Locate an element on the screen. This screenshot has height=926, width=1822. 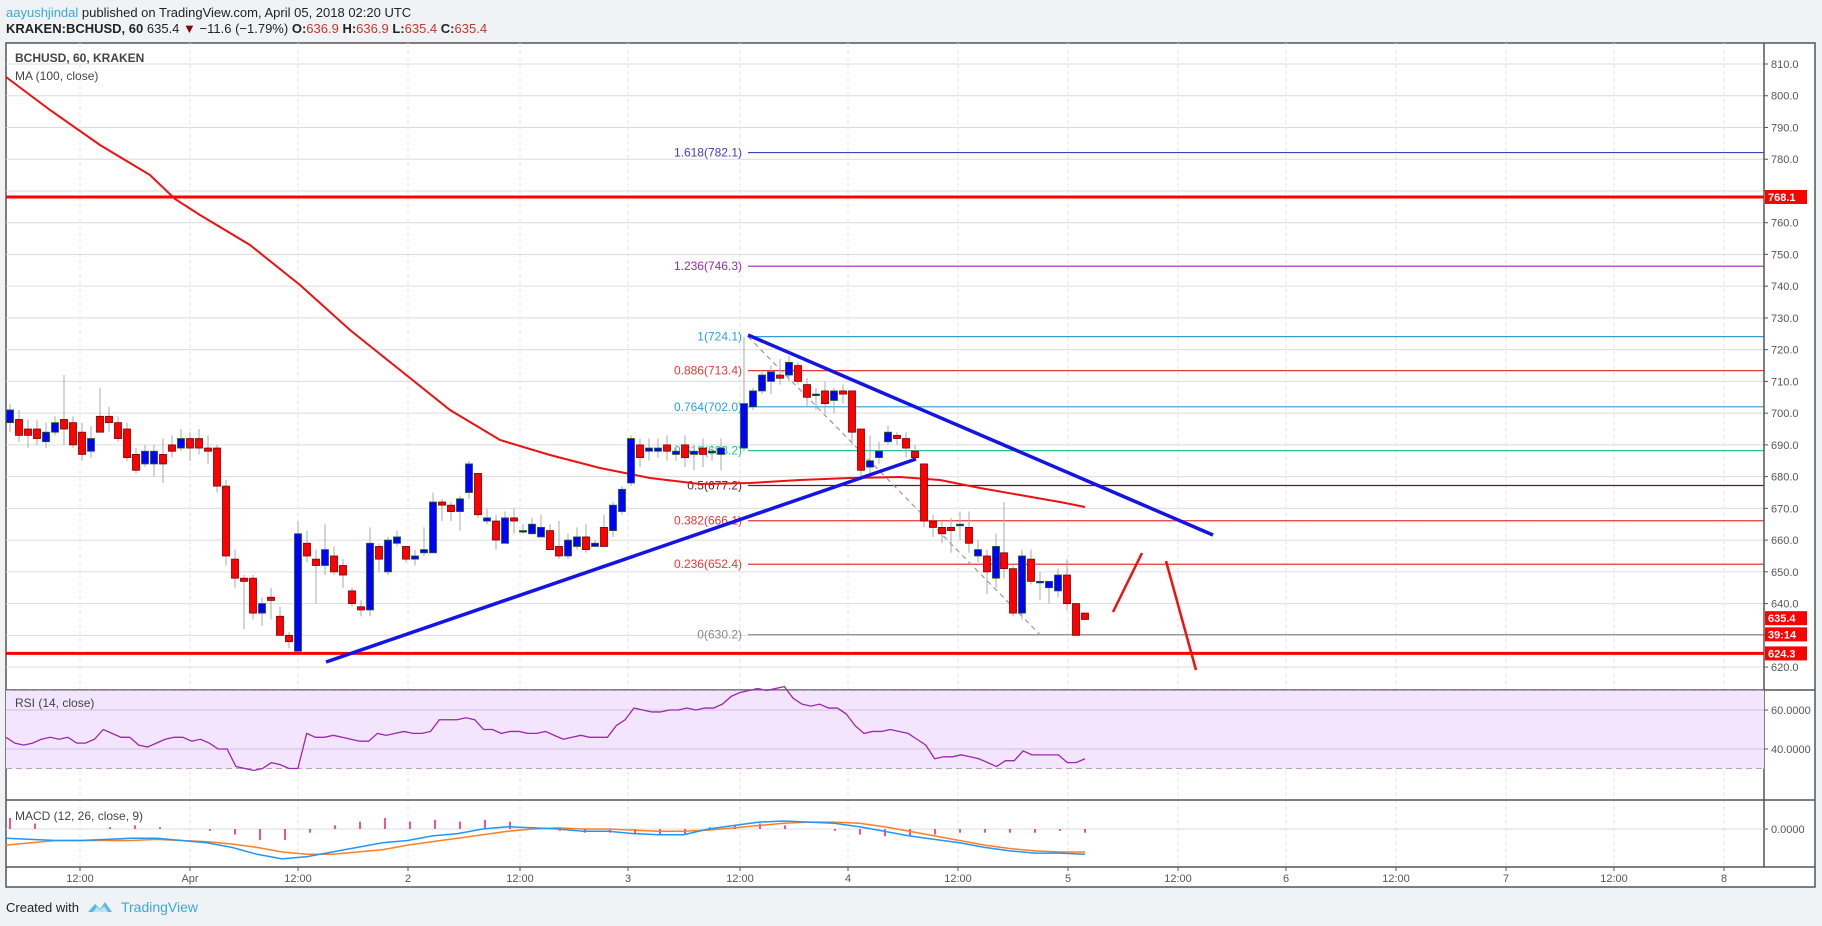
fib-level-label: 0.5(677.2) is located at coordinates (714, 486).